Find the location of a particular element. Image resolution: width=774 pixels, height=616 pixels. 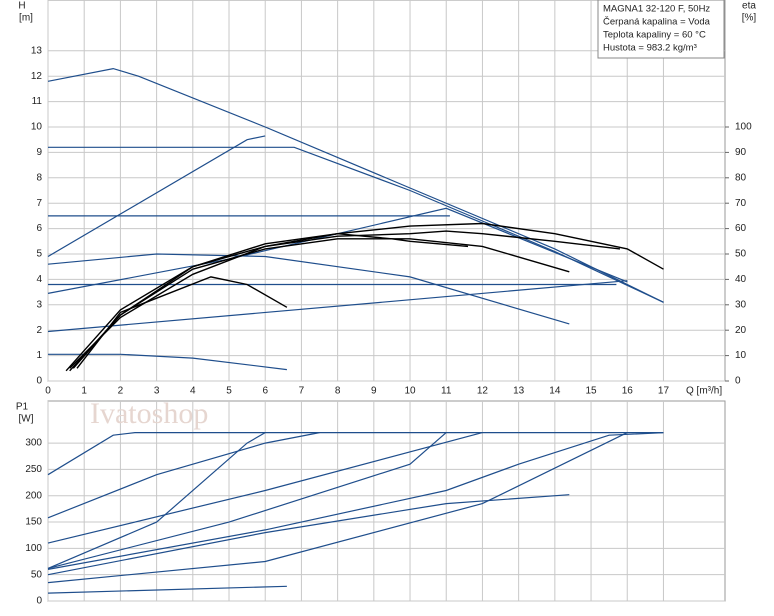

x-tick-label: 2 is located at coordinates (121, 391).